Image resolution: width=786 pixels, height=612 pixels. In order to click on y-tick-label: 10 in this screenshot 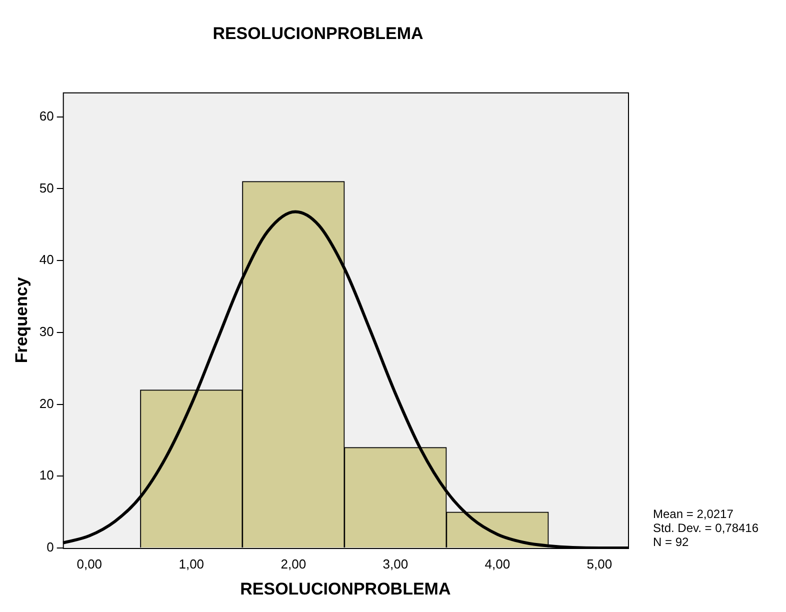, I will do `click(46, 475)`.